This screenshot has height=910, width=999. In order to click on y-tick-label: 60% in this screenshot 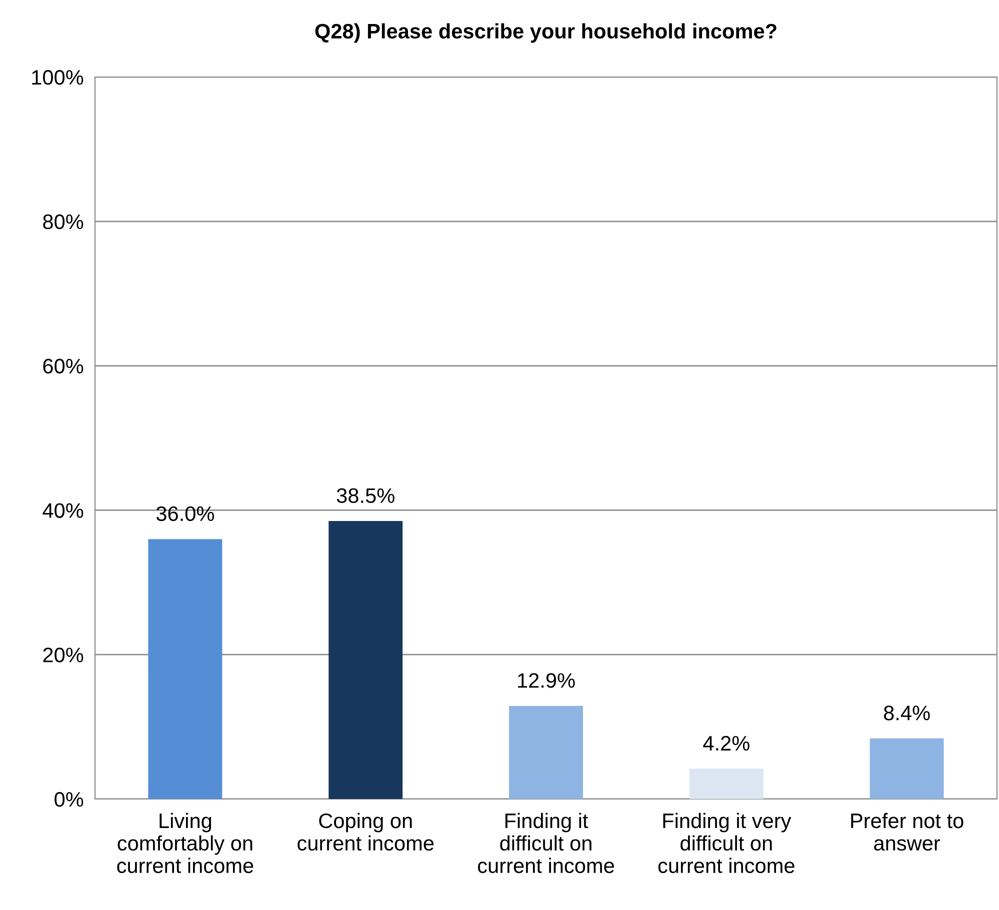, I will do `click(63, 366)`.